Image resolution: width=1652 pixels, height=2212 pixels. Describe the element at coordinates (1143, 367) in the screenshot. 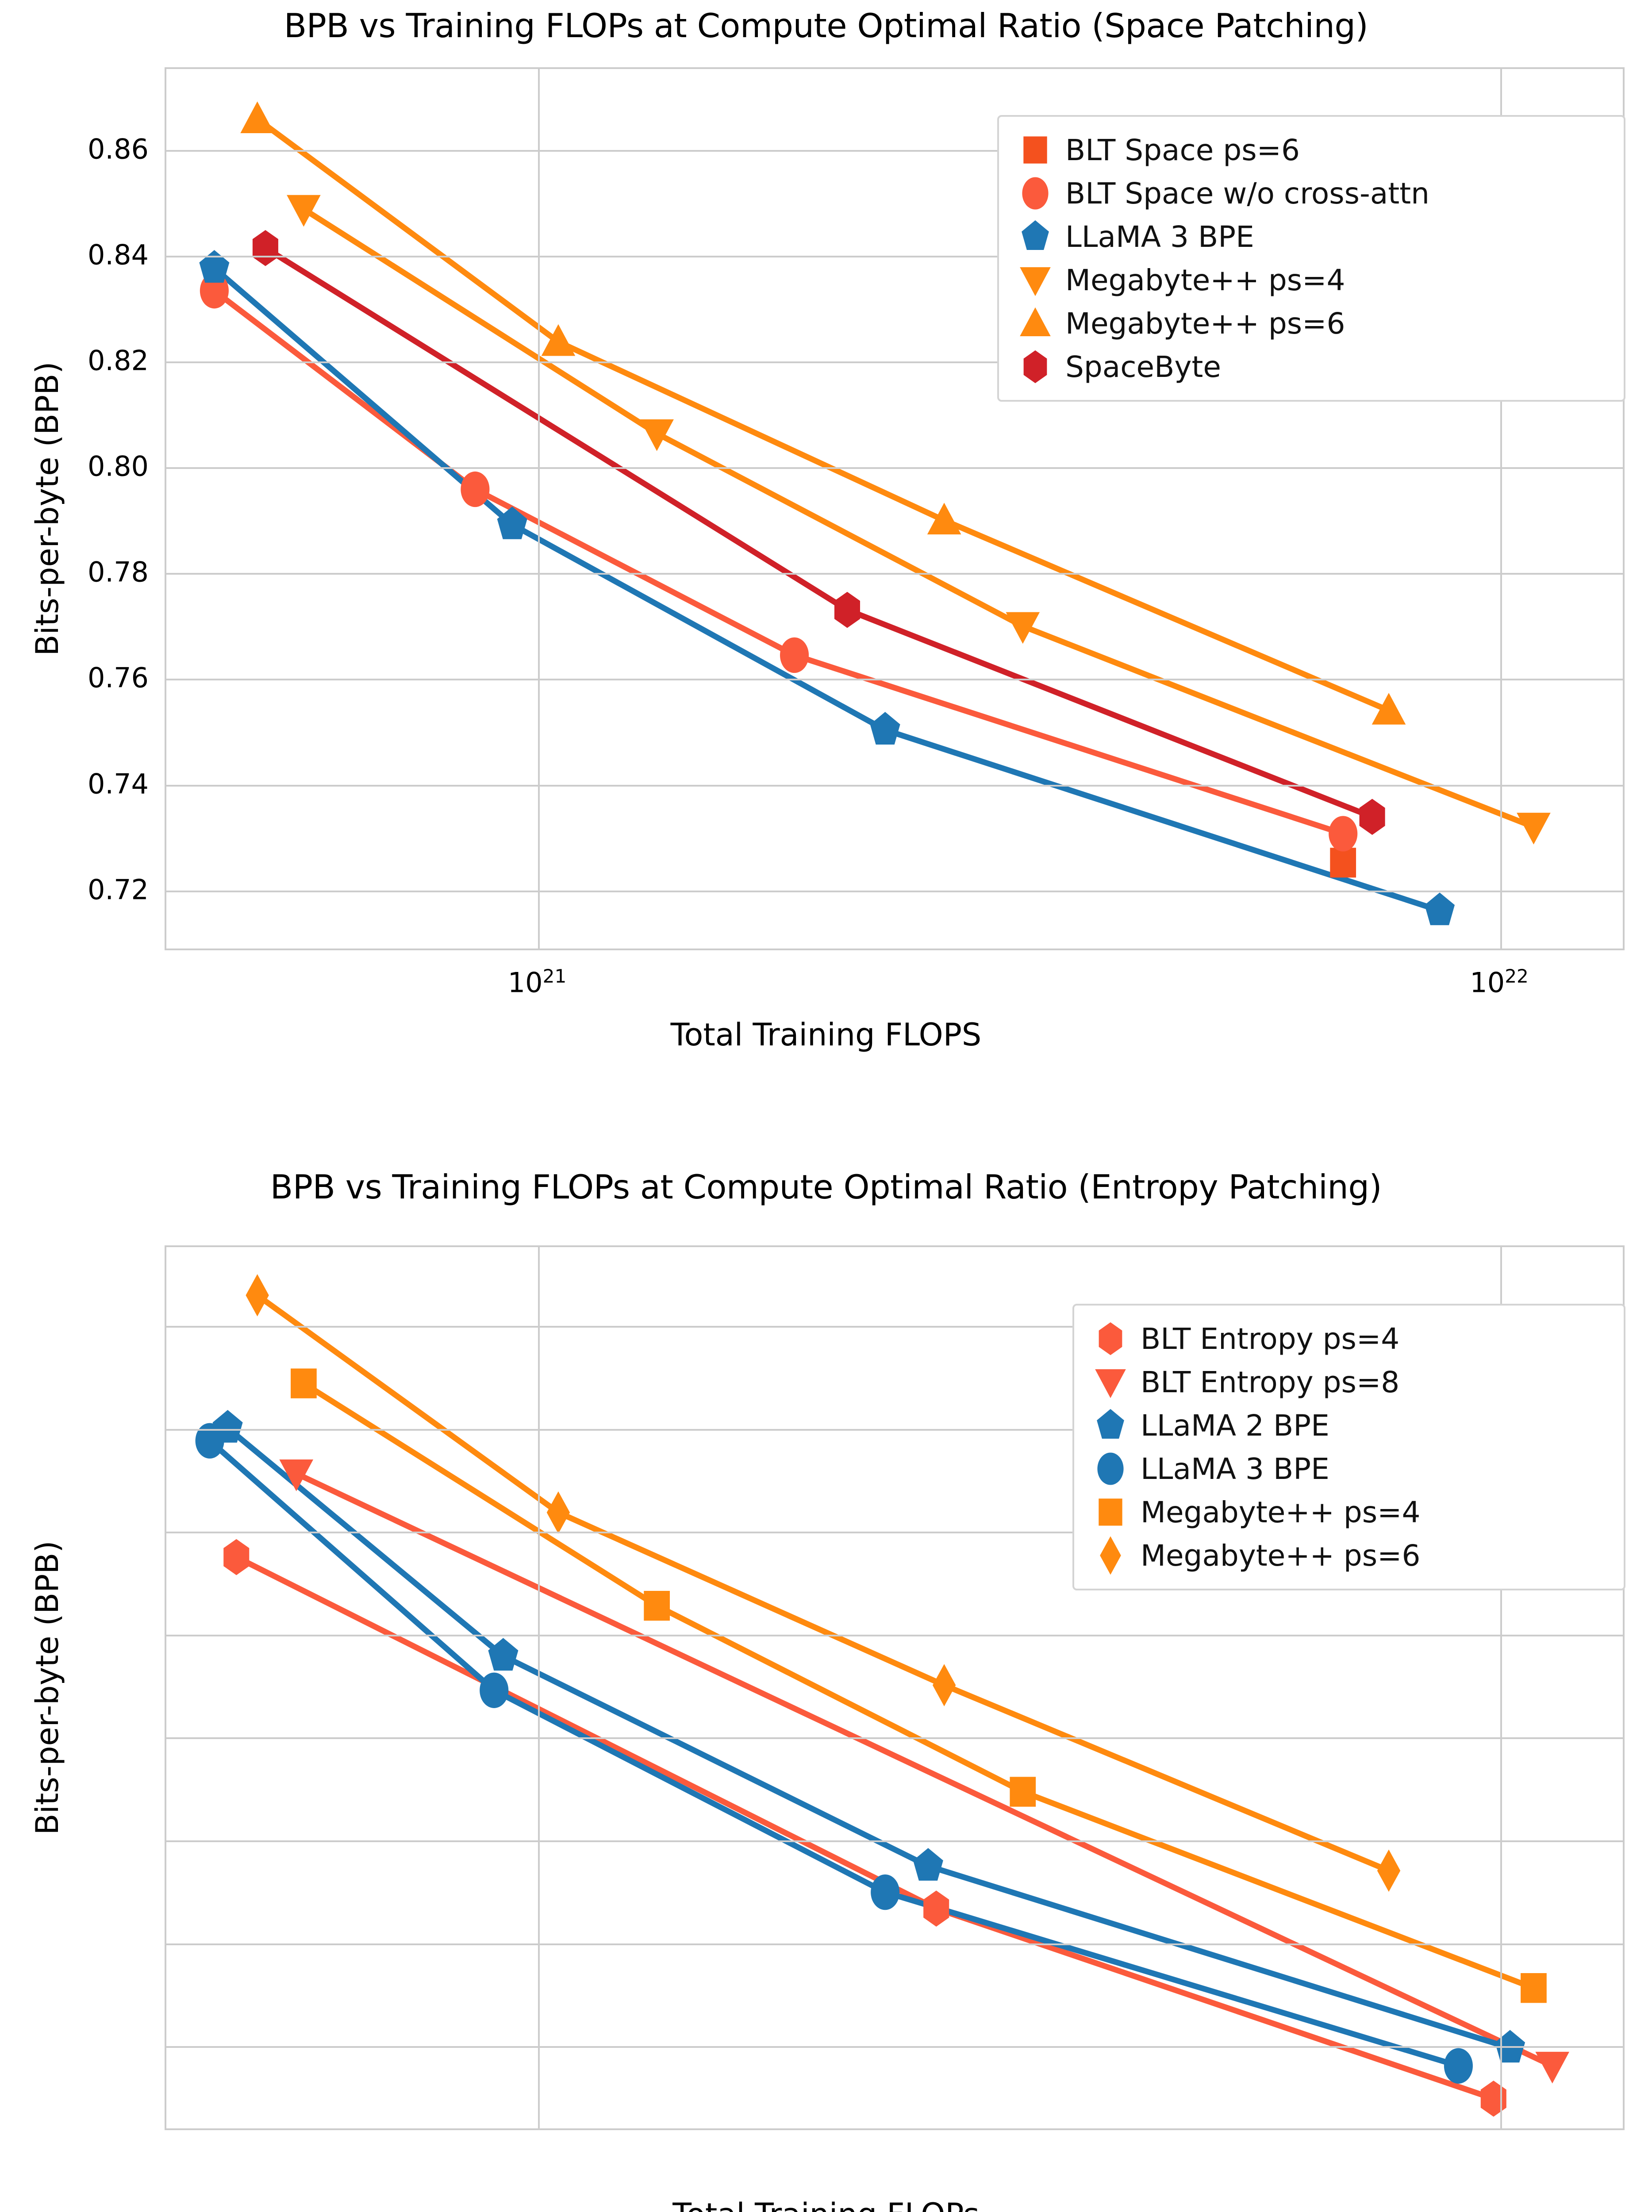

I see `legend-item-label: SpaceByte` at that location.